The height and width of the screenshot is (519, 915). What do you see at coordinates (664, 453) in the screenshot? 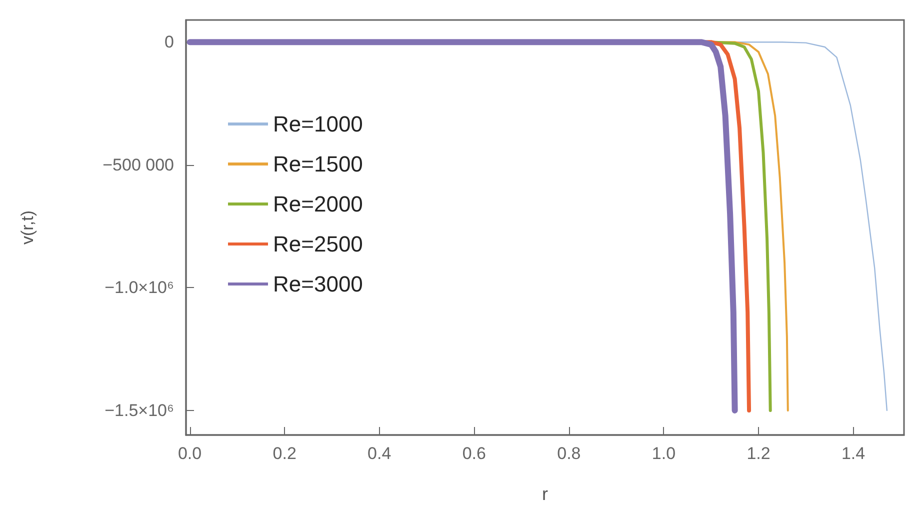
I see `x-tick-label: 1.0` at bounding box center [664, 453].